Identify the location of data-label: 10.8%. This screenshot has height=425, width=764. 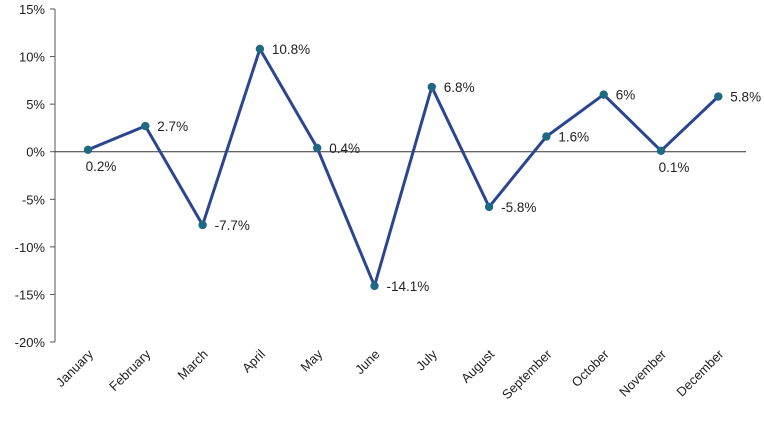
(291, 49).